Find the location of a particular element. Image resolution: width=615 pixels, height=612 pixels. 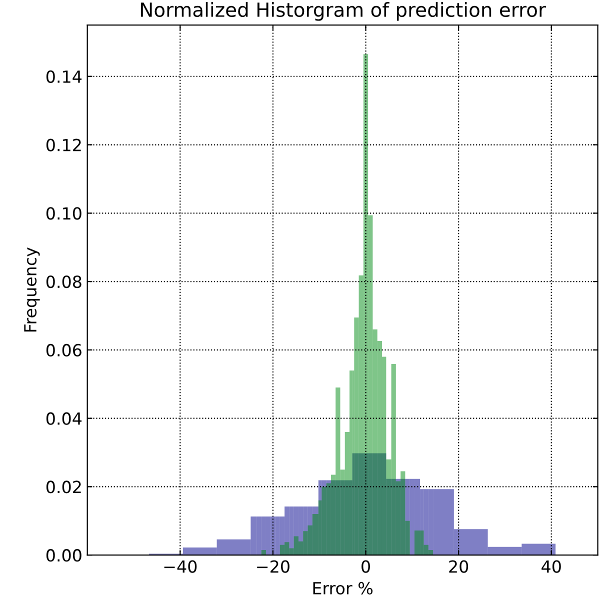

chart-title: Normalized Historgram of prediction error is located at coordinates (343, 11).